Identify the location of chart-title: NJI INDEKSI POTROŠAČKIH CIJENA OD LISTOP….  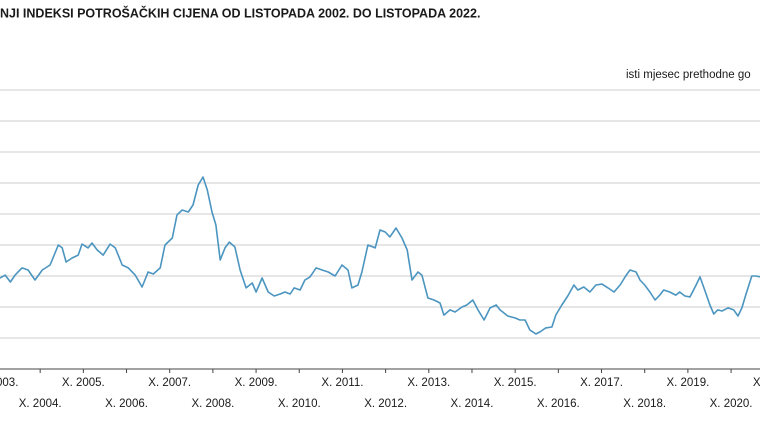
(240, 12).